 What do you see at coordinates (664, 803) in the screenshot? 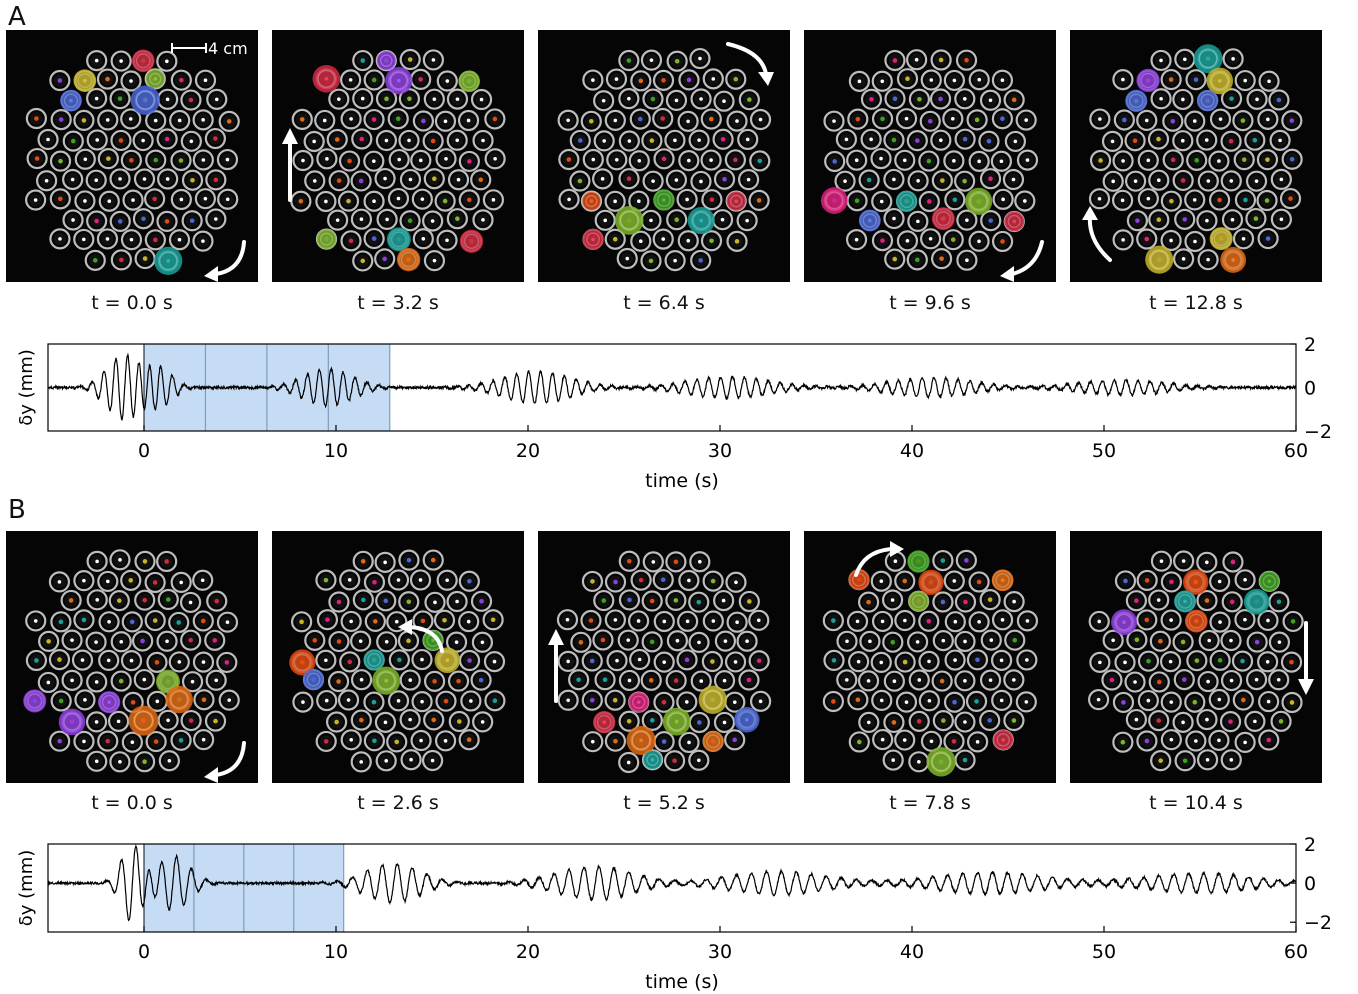
I see `frame-caption: t = 5.2 s` at bounding box center [664, 803].